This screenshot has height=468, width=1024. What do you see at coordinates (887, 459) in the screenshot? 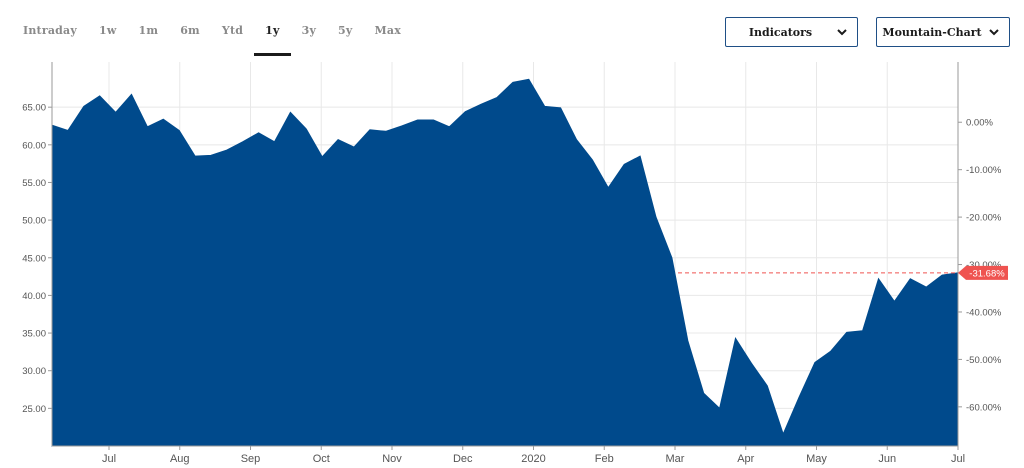
I see `x-tick-label: Jun` at bounding box center [887, 459].